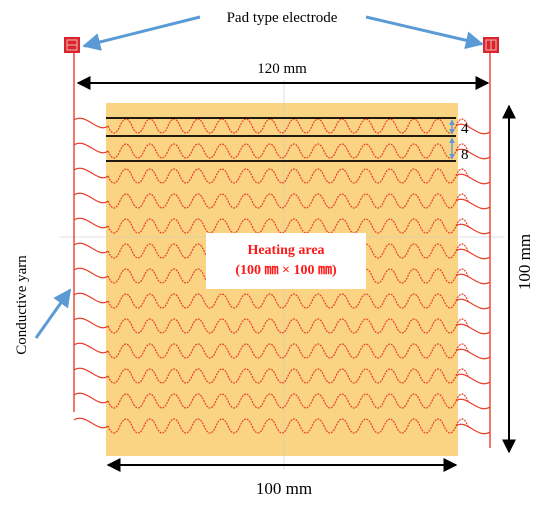  What do you see at coordinates (465, 155) in the screenshot?
I see `spacing-label-large: 8` at bounding box center [465, 155].